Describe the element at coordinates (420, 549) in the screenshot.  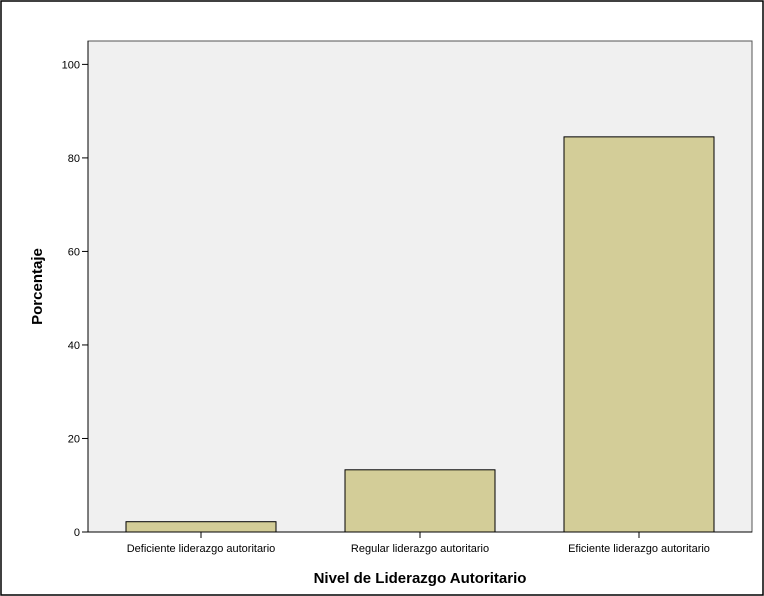
I see `x-tick-label-2: Regular liderazgo autoritario` at that location.